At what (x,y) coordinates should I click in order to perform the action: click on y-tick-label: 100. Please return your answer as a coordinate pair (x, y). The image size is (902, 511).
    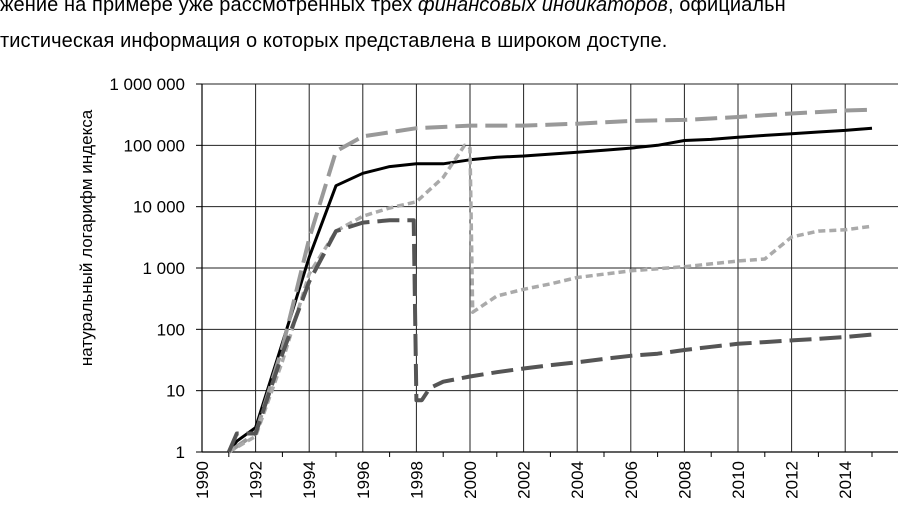
    Looking at the image, I should click on (171, 329).